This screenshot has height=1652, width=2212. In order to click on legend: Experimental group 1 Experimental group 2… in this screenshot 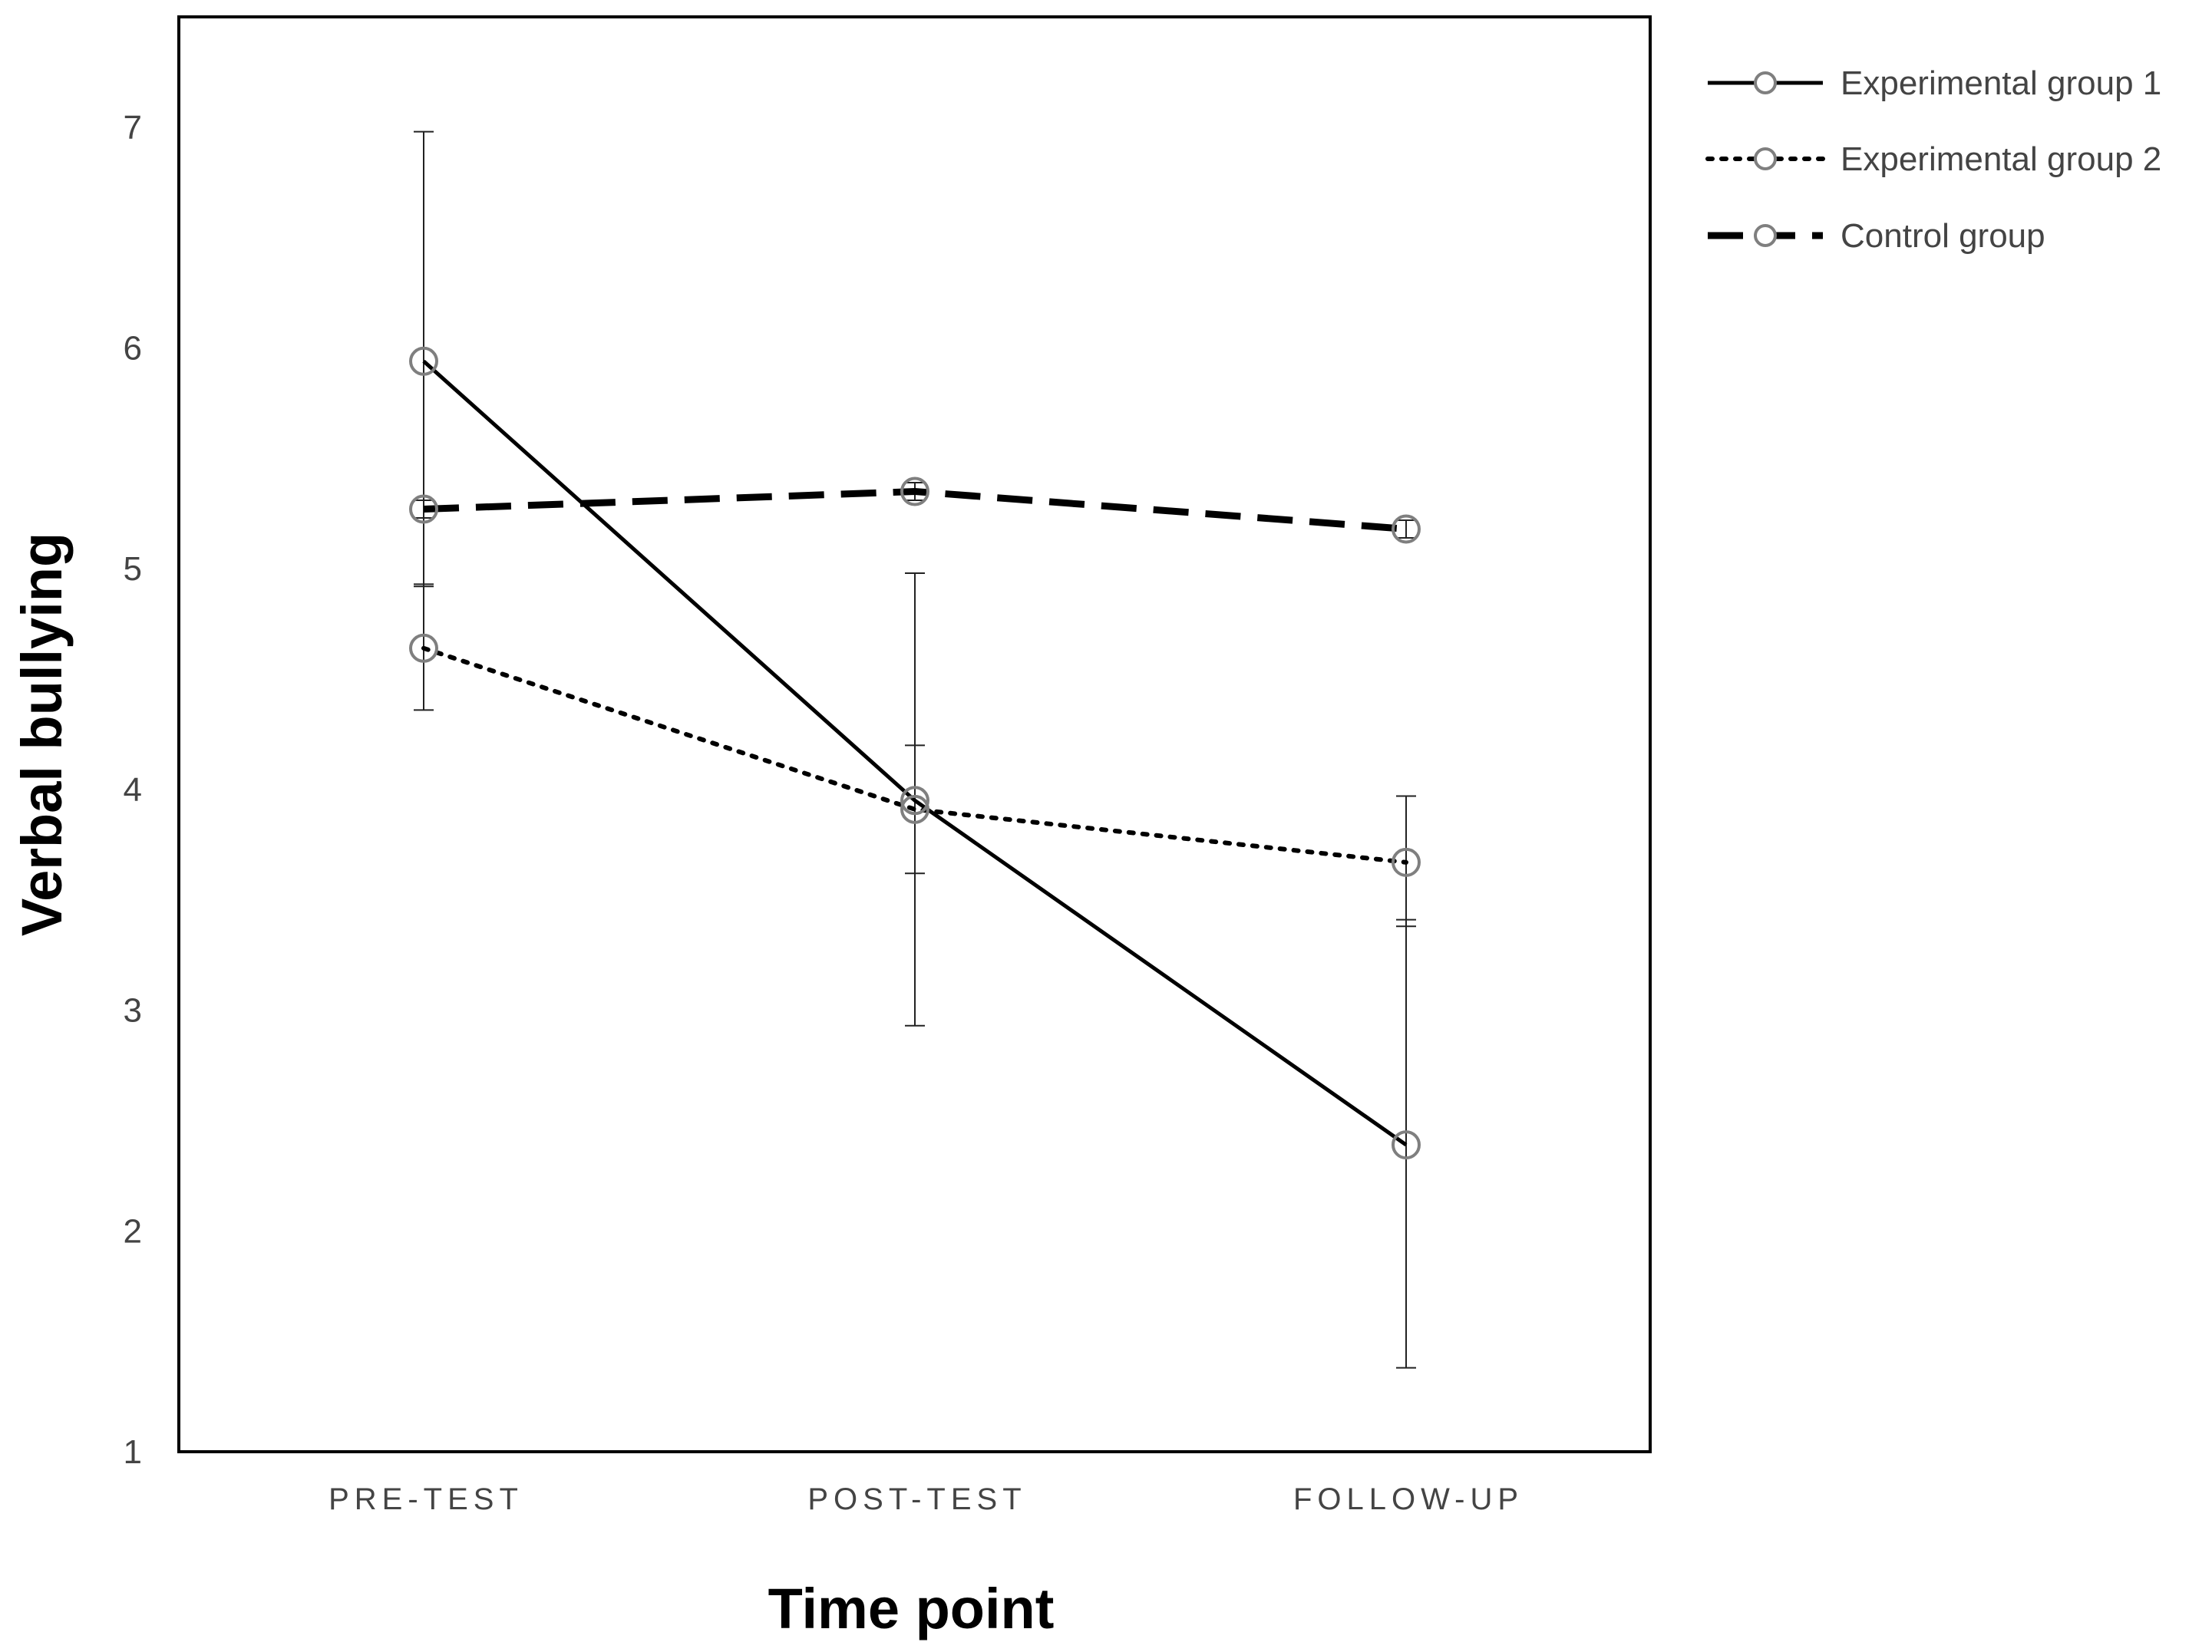, I will do `click(1933, 159)`.